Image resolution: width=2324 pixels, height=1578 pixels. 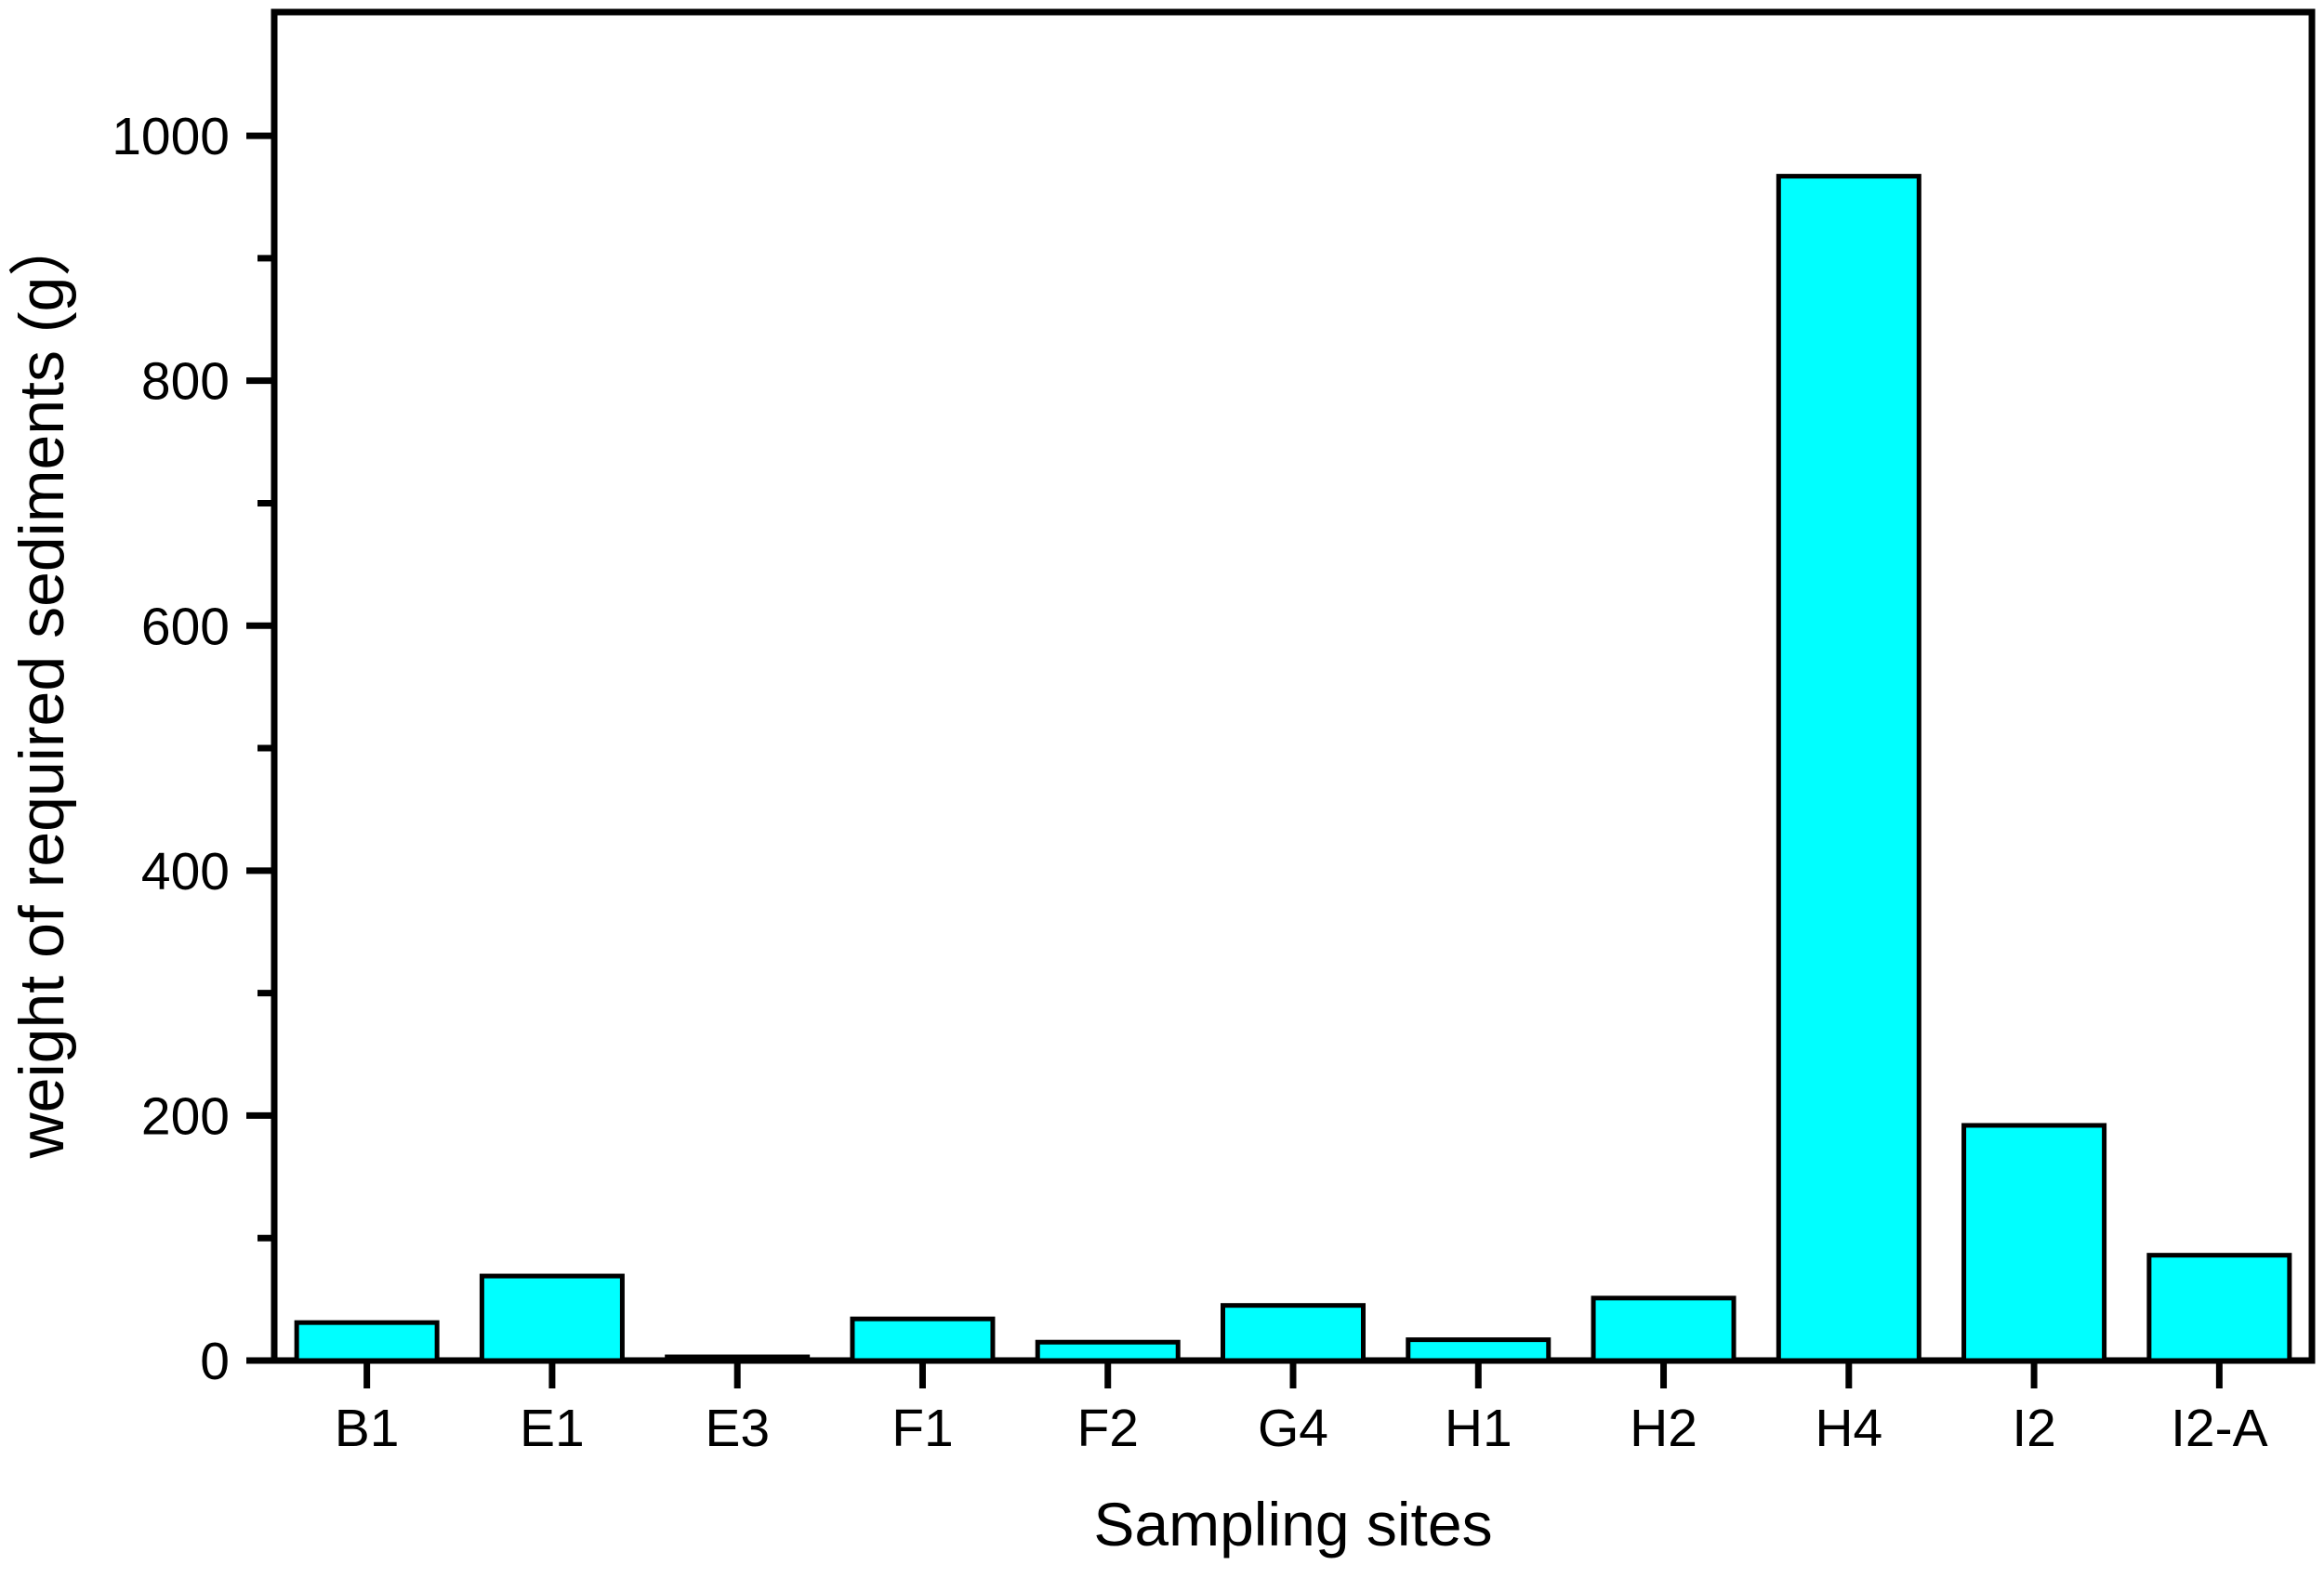 I want to click on x-tick-label: F2, so click(x=1107, y=1428).